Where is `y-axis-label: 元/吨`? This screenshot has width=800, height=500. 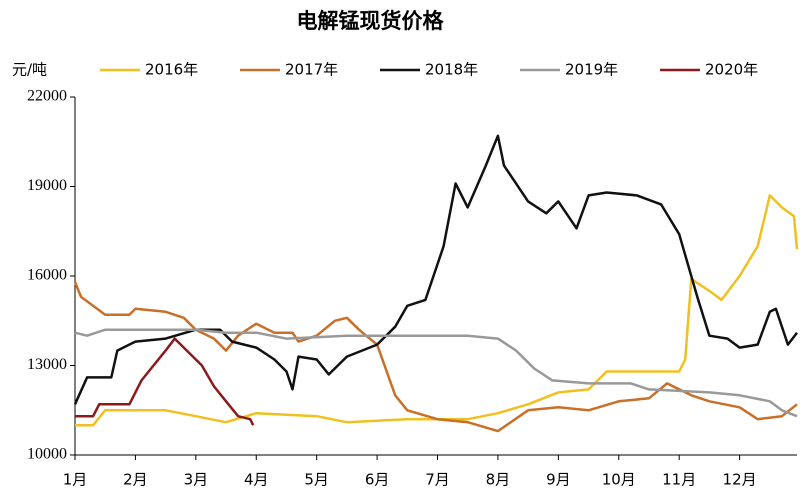
y-axis-label: 元/吨 is located at coordinates (29, 70).